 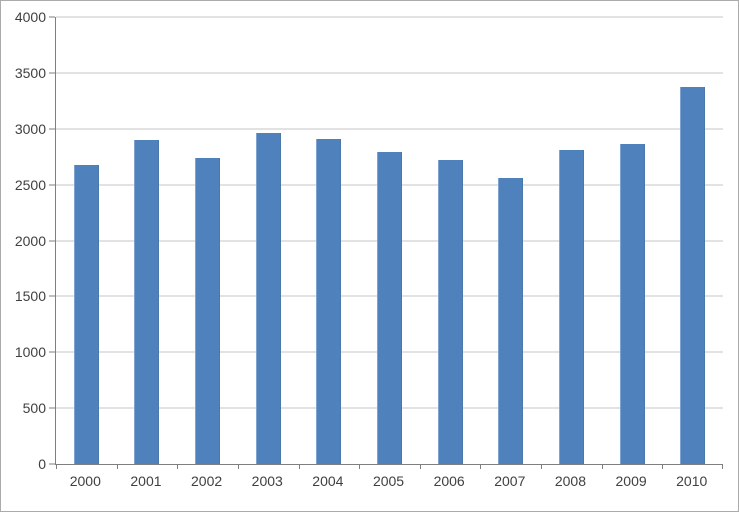 What do you see at coordinates (570, 481) in the screenshot?
I see `x-axis-label-2008: 2008` at bounding box center [570, 481].